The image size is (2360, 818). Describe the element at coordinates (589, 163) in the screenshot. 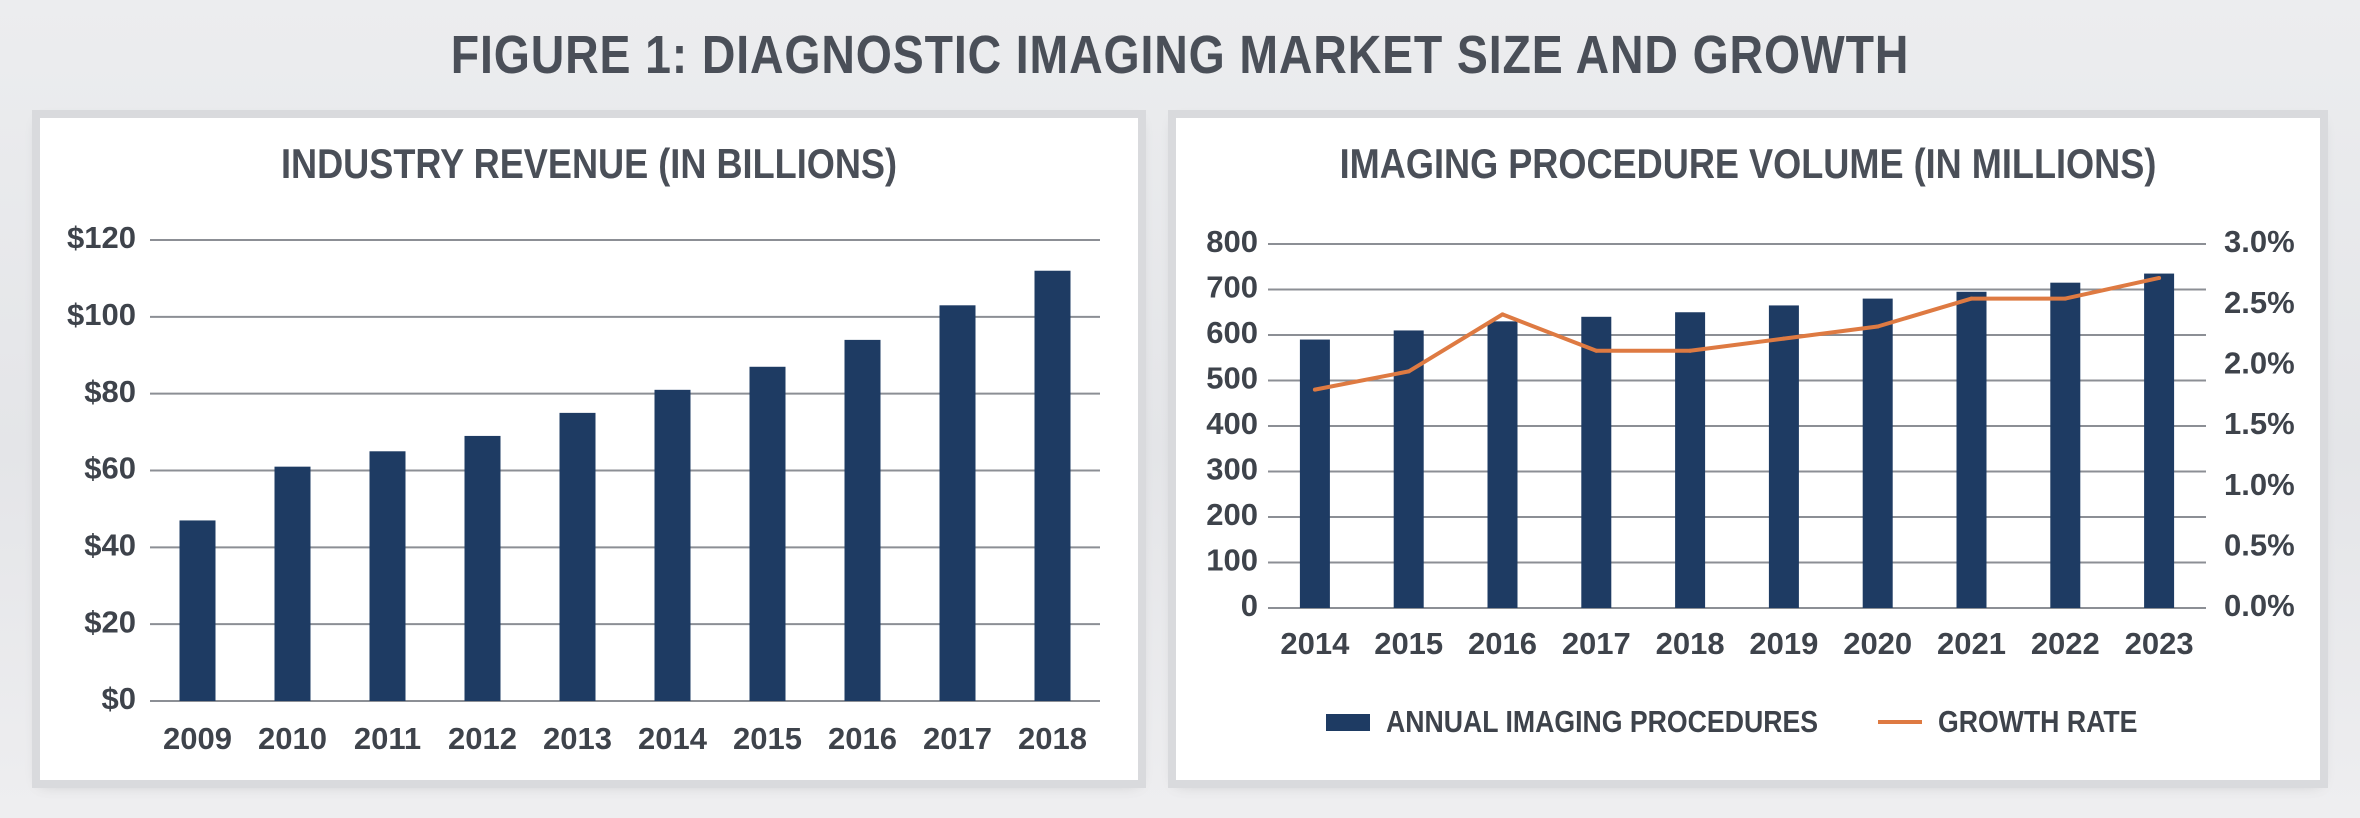

I see `revenue-chart-title: INDUSTRY REVENUE (IN BILLIONS)` at that location.